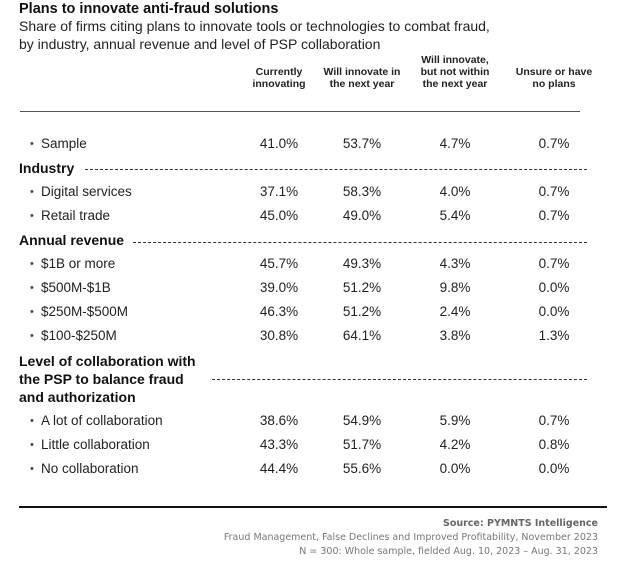  Describe the element at coordinates (554, 84) in the screenshot. I see `column-header-line: no plans` at that location.